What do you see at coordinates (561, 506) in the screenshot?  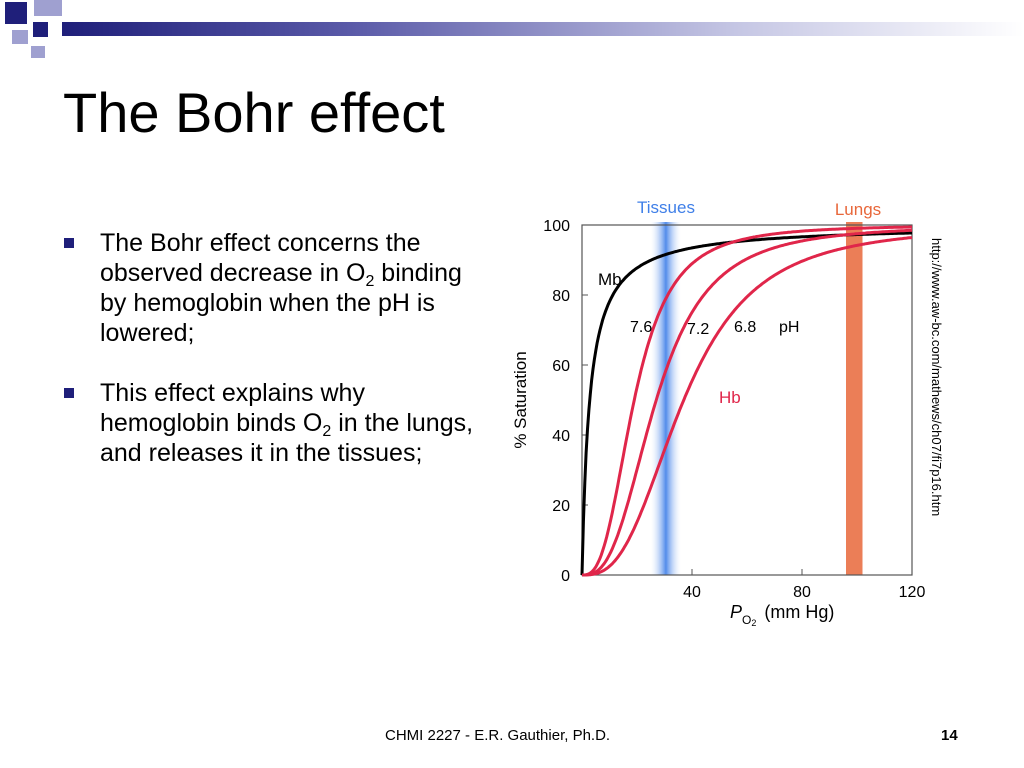 I see `y-tick-label: 20` at bounding box center [561, 506].